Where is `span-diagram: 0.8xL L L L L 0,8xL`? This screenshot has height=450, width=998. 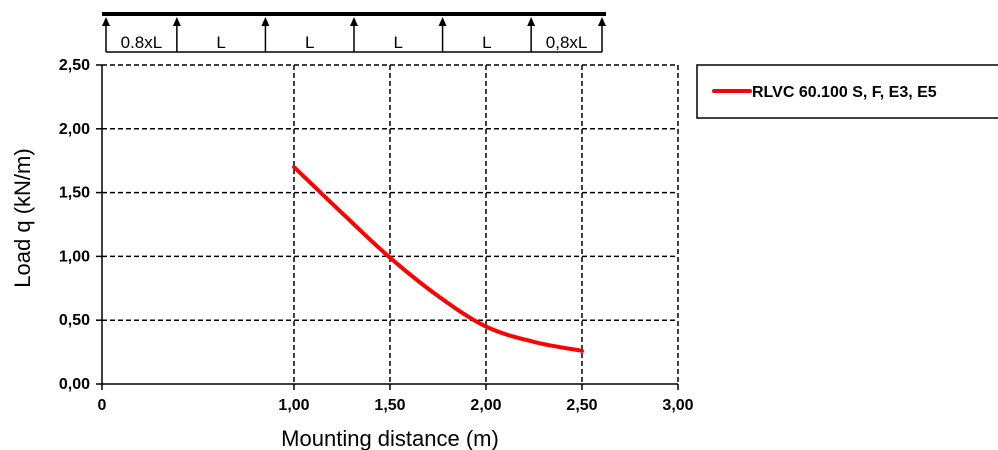
span-diagram: 0.8xL L L L L 0,8xL is located at coordinates (354, 32).